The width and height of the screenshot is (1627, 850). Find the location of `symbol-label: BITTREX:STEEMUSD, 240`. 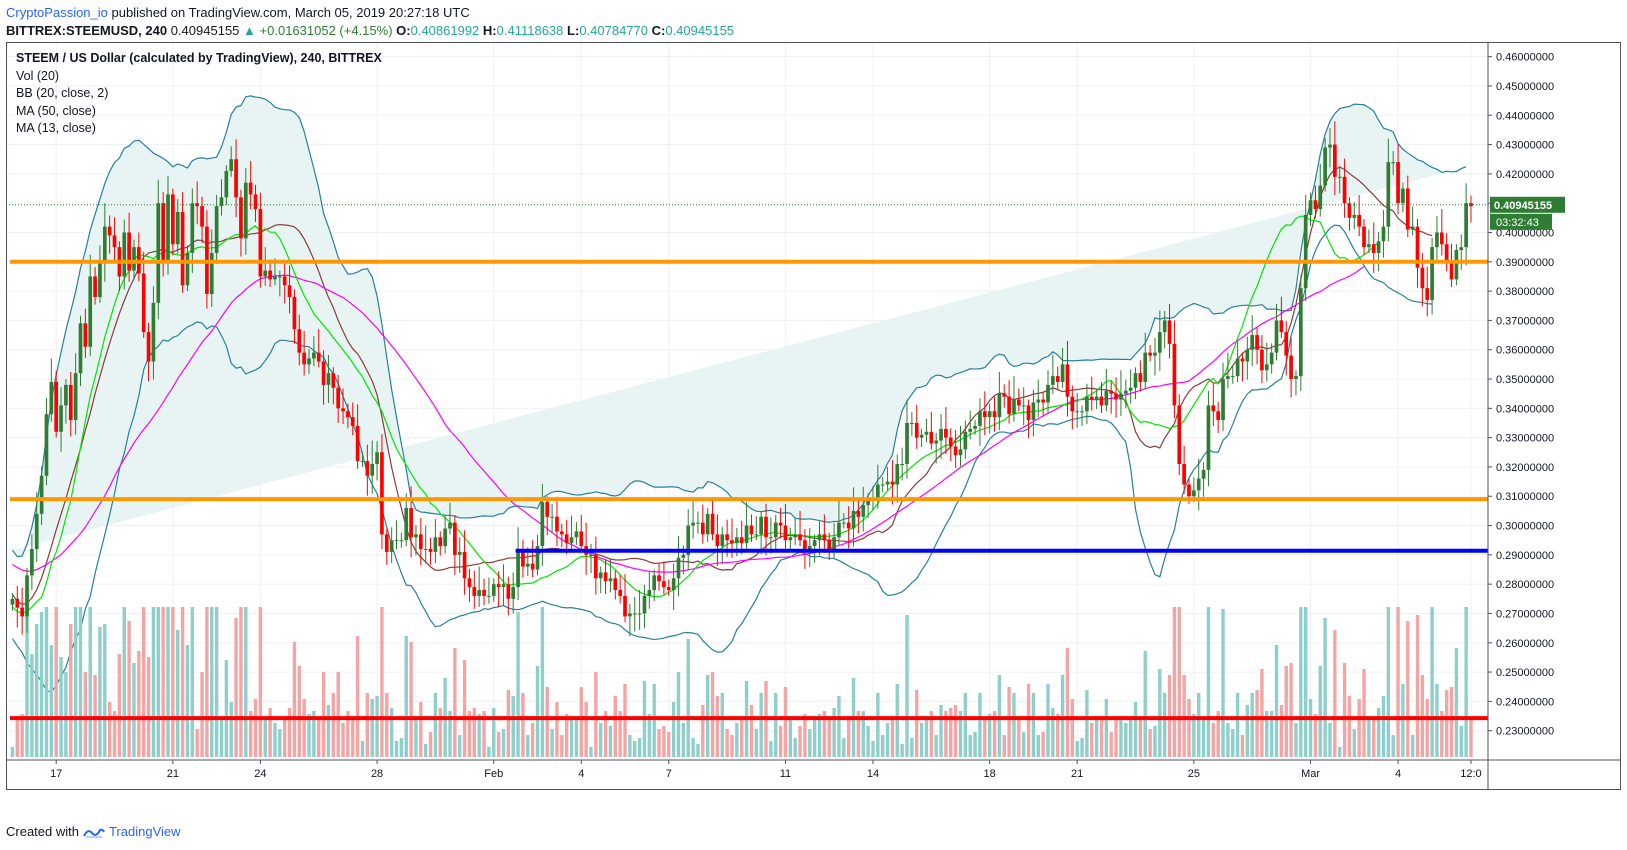

symbol-label: BITTREX:STEEMUSD, 240 is located at coordinates (87, 30).